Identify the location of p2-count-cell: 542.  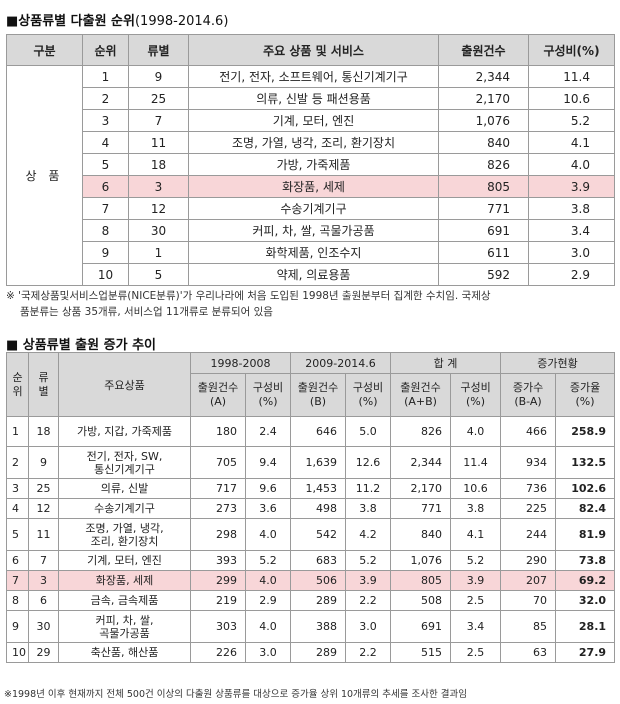
(318, 534).